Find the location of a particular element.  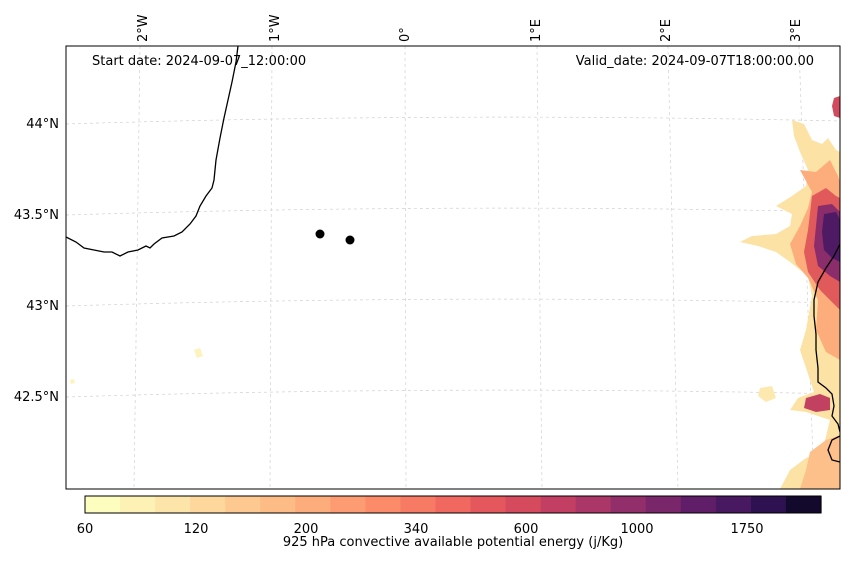

lon-label-2e: 2°E is located at coordinates (666, 30).